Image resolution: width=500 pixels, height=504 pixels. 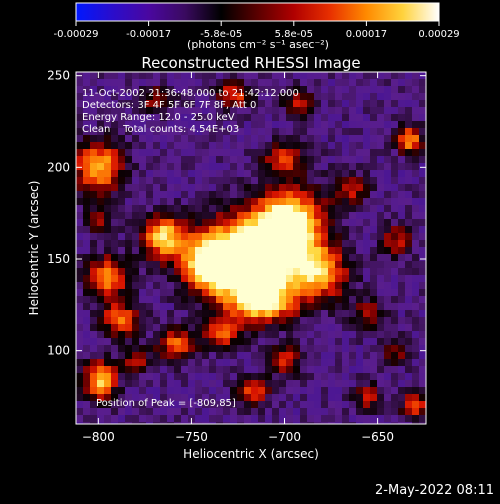 What do you see at coordinates (98, 437) in the screenshot?
I see `x-tick-label: −800` at bounding box center [98, 437].